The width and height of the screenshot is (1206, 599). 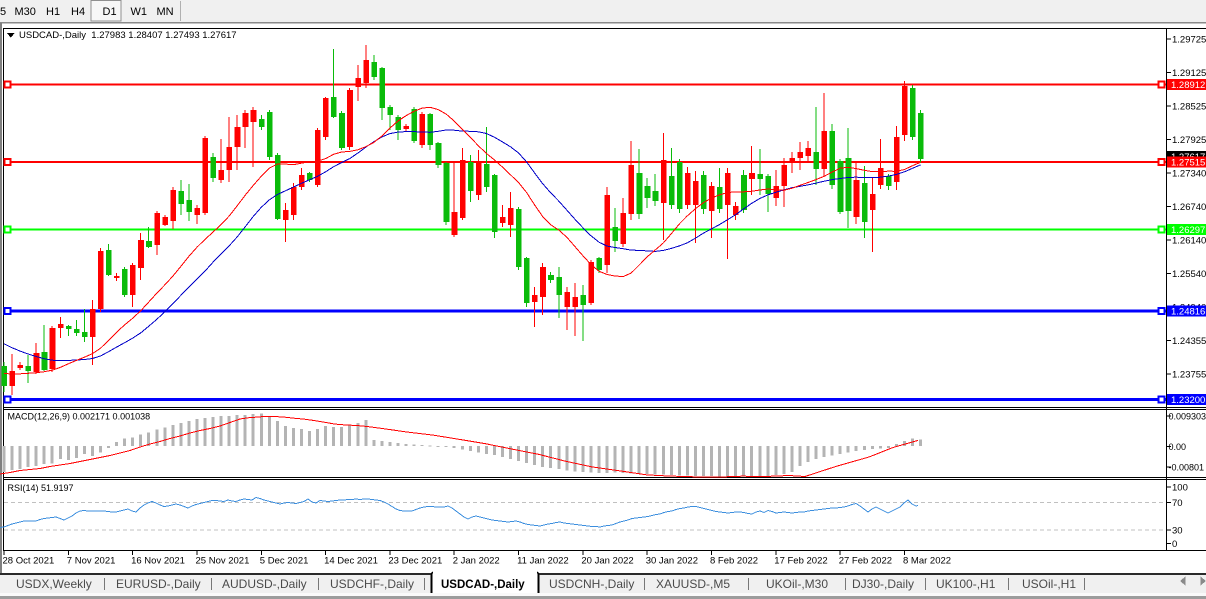 What do you see at coordinates (483, 585) in the screenshot?
I see `svg-text: USDCAD-,Daily` at bounding box center [483, 585].